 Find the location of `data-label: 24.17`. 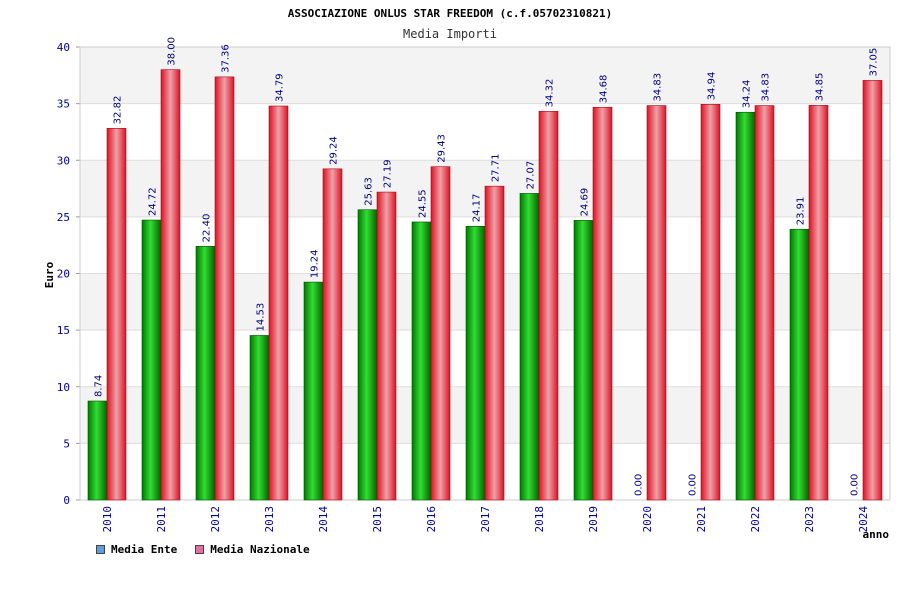

data-label: 24.17 is located at coordinates (477, 208).